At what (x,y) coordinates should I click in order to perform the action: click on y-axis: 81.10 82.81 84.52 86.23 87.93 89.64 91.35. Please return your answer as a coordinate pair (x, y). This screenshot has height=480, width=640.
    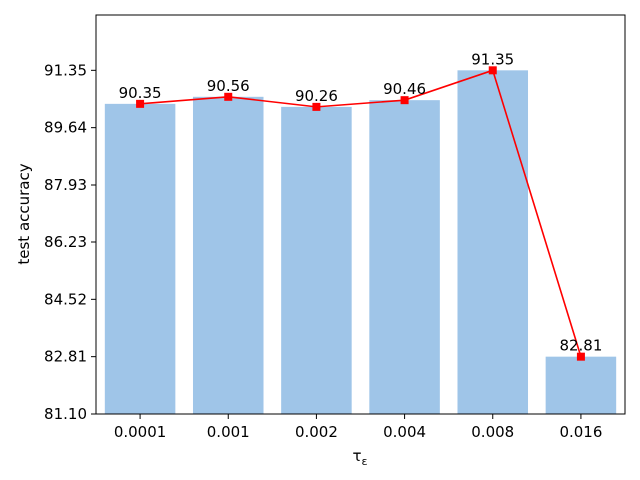
    Looking at the image, I should click on (70, 242).